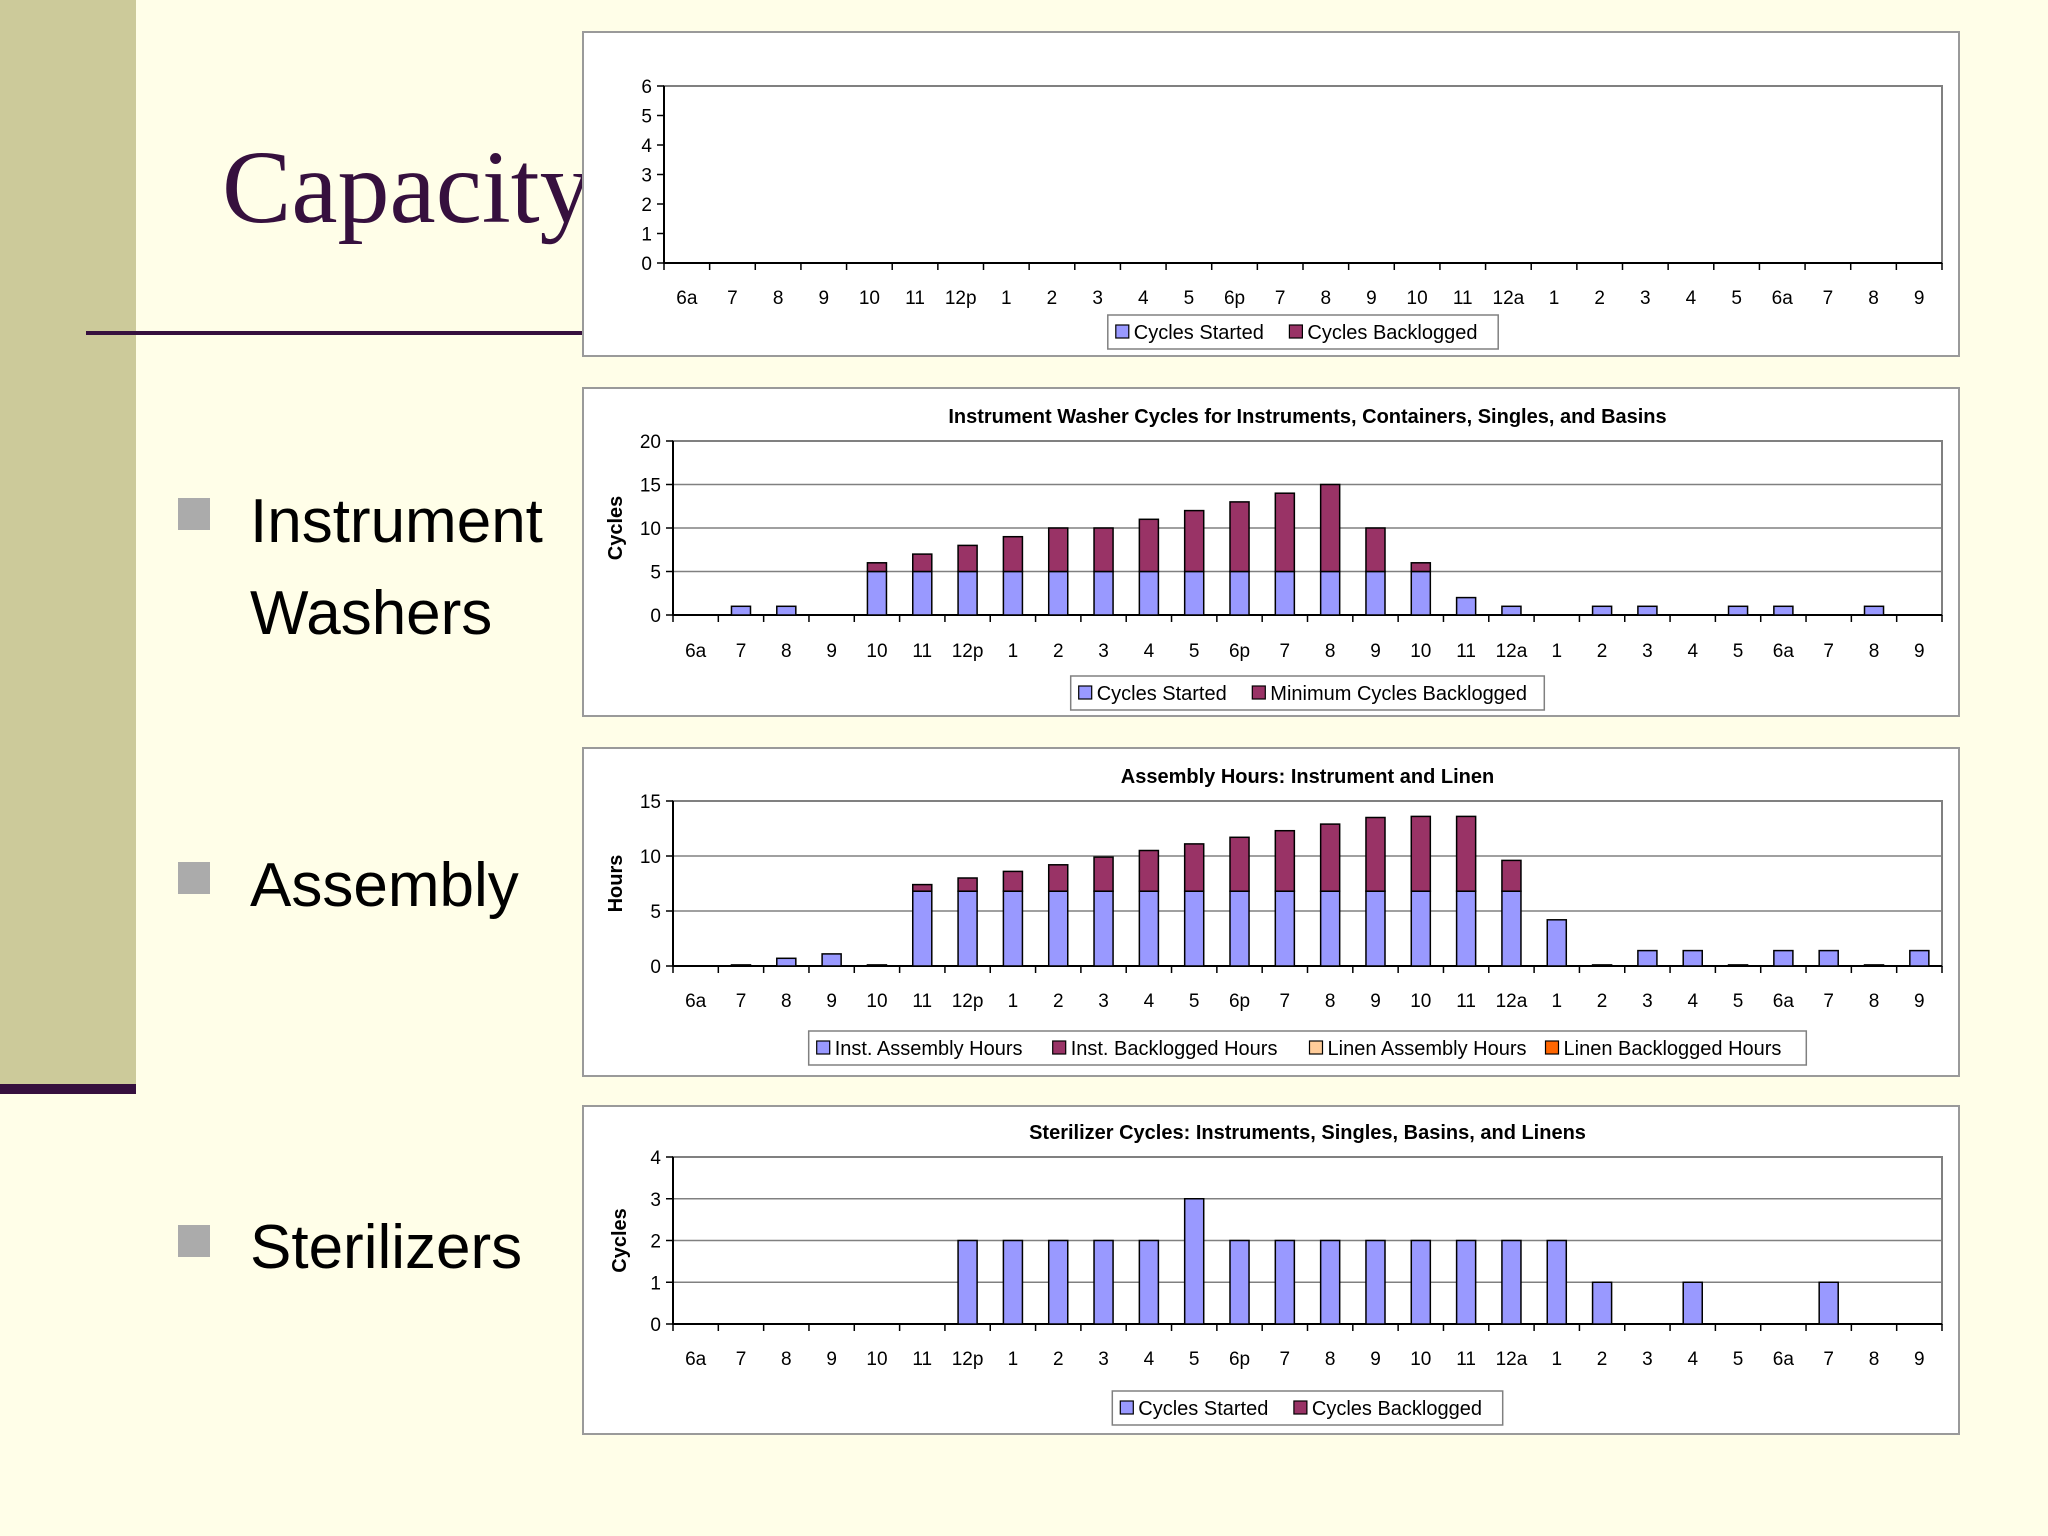 Image resolution: width=2048 pixels, height=1536 pixels. I want to click on legend-item-label: Minimum Cycles Backlogged, so click(1398, 694).